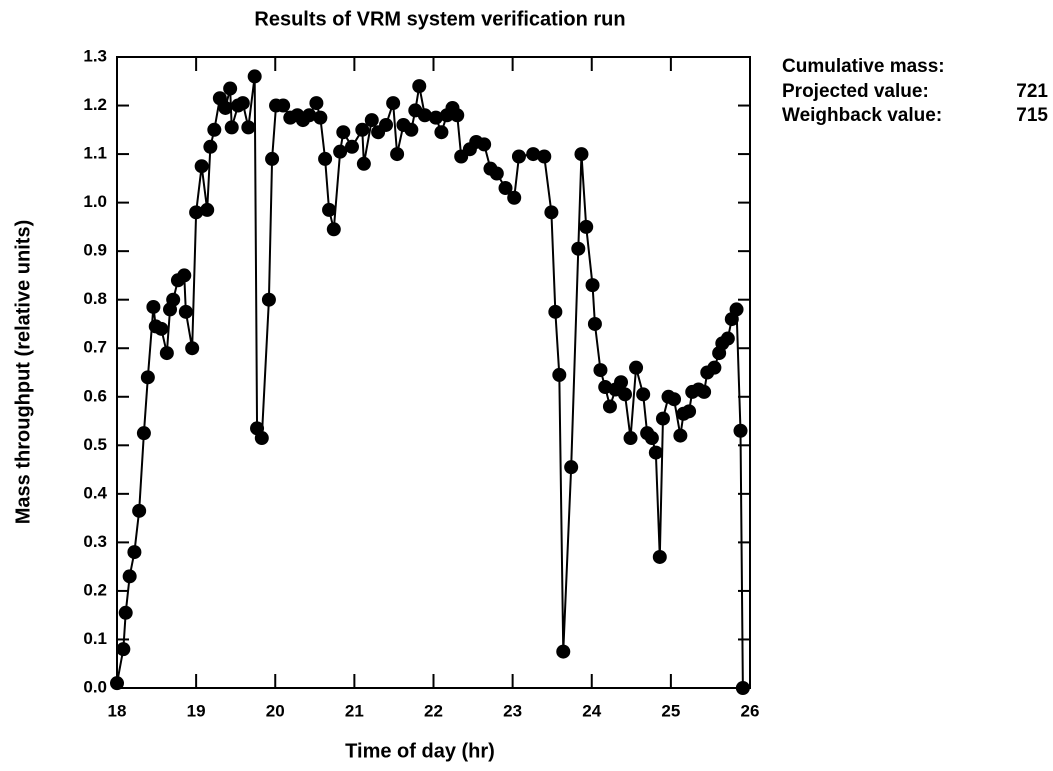 Image resolution: width=1053 pixels, height=771 pixels. Describe the element at coordinates (95, 153) in the screenshot. I see `y-tick-label: 1.1` at that location.